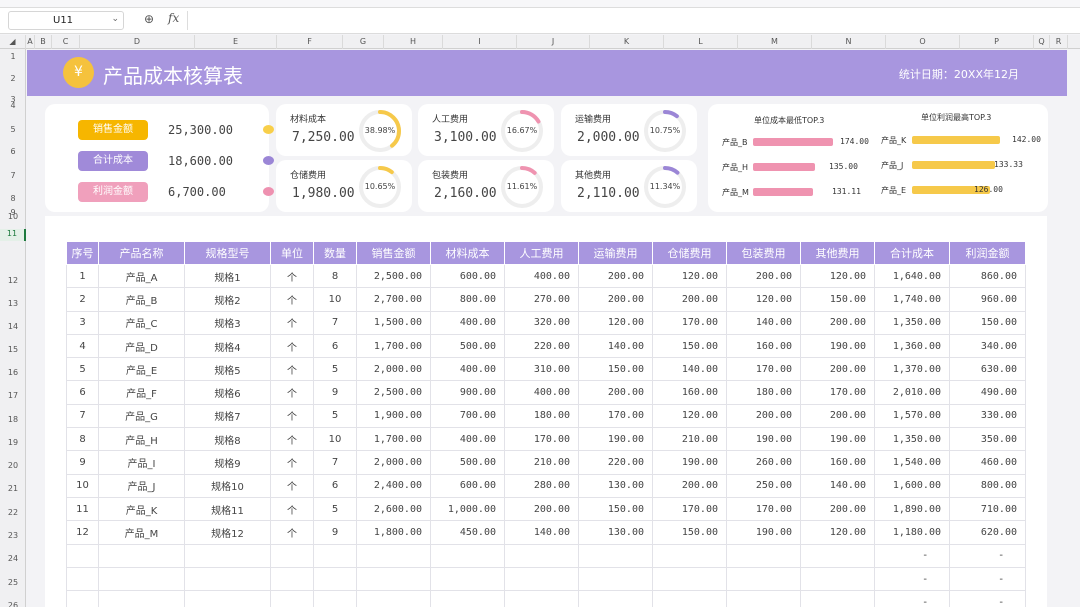 Image resolution: width=1080 pixels, height=607 pixels. What do you see at coordinates (82, 299) in the screenshot?
I see `table-cell: 2` at bounding box center [82, 299].